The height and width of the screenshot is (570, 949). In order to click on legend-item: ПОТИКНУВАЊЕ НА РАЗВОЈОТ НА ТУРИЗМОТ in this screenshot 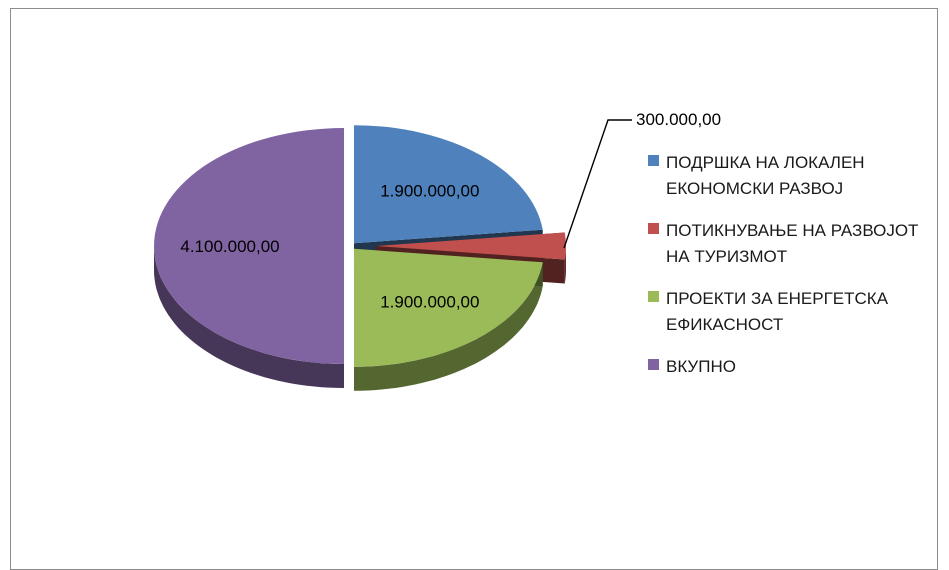, I will do `click(798, 244)`.